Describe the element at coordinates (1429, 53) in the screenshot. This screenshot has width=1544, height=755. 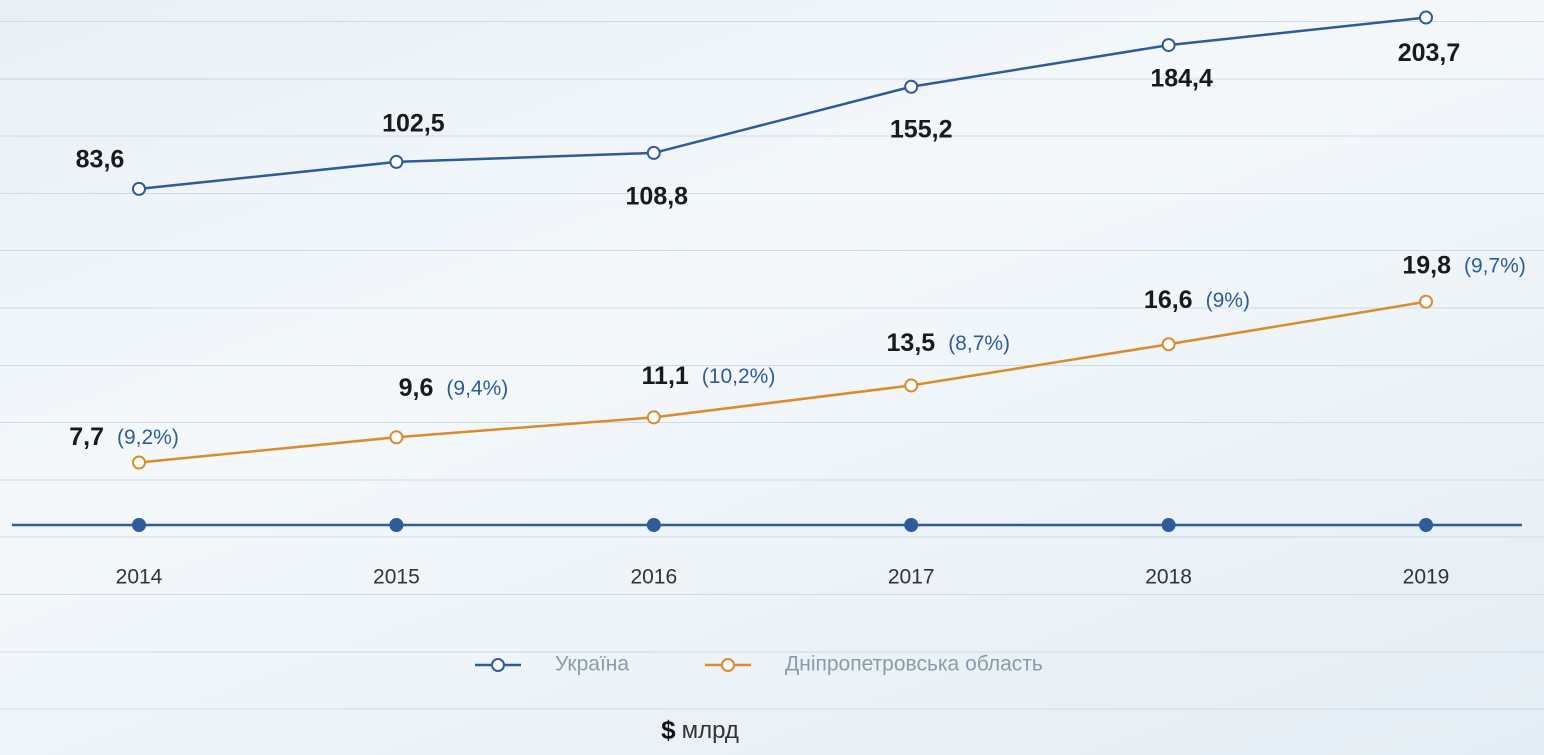
I see `value-label: 203,7` at that location.